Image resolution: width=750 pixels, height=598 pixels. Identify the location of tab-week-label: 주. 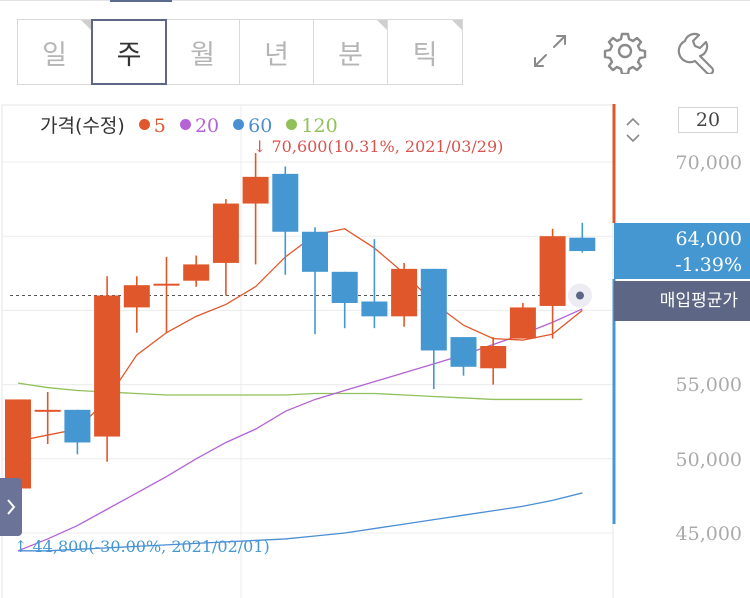
(129, 55).